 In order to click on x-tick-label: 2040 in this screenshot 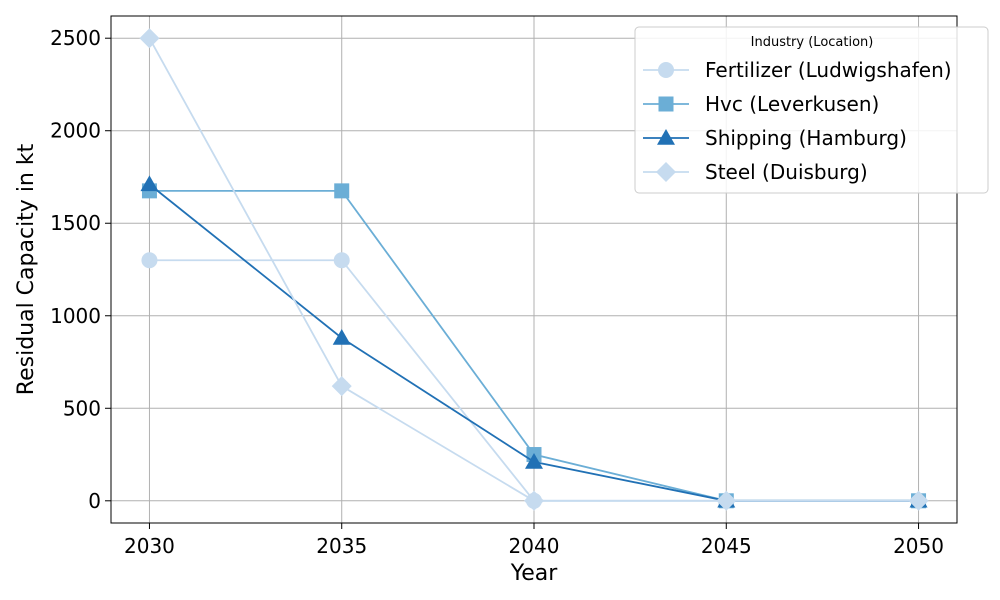, I will do `click(534, 546)`.